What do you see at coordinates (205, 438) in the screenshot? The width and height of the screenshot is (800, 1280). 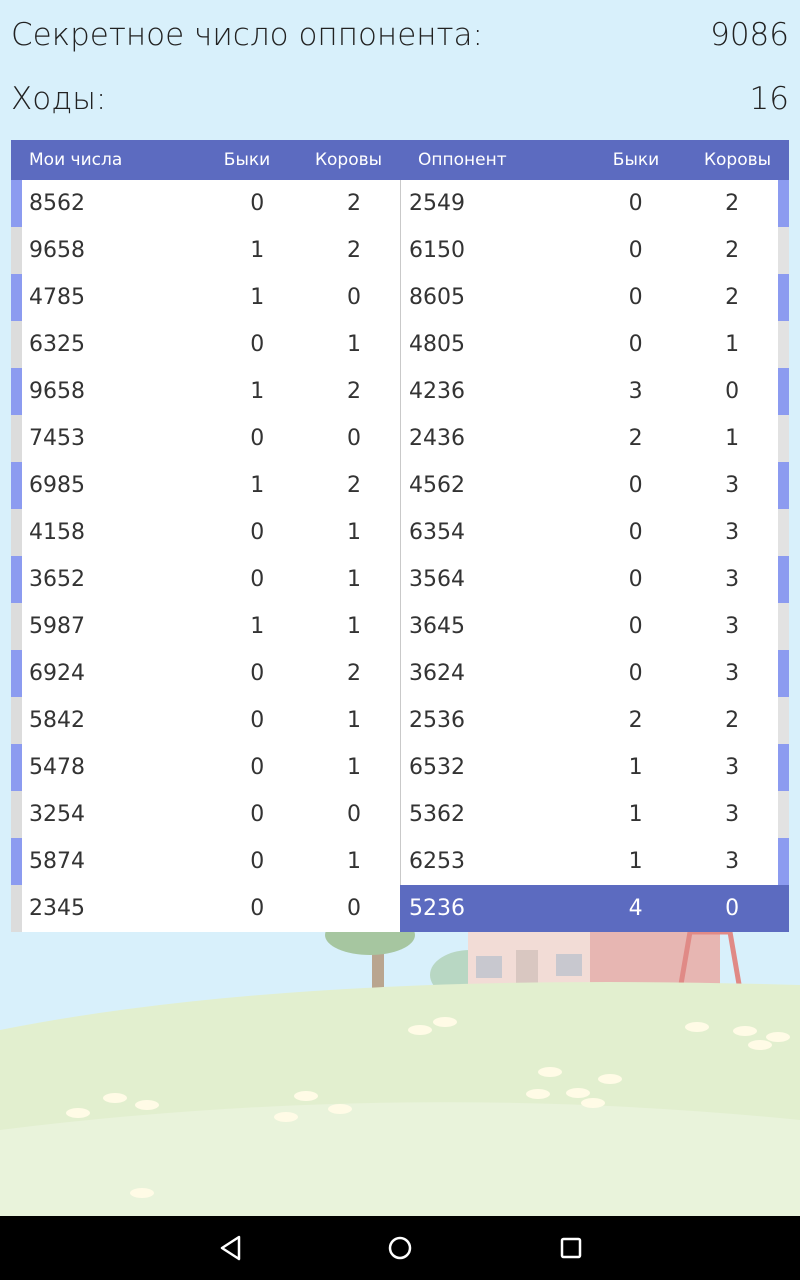 I see `table-row: 7453 0 0` at bounding box center [205, 438].